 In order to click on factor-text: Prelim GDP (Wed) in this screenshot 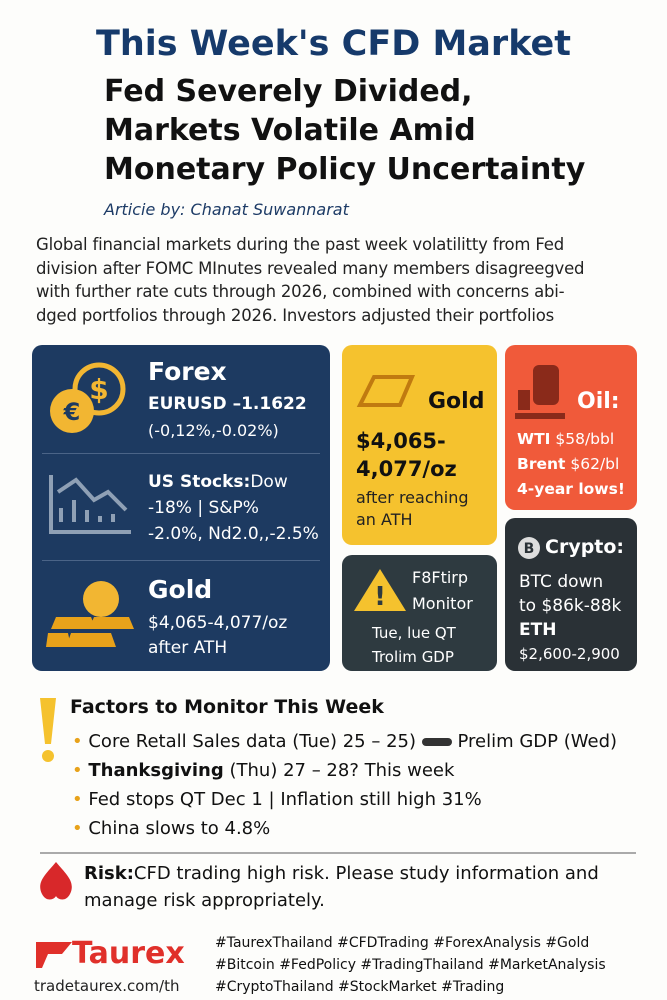, I will do `click(537, 741)`.